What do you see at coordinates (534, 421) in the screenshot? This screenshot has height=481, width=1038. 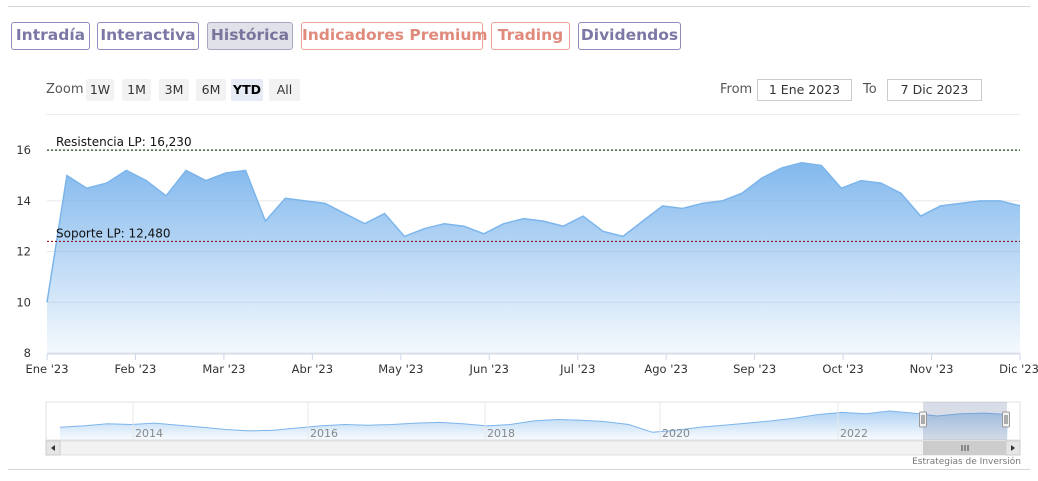 I see `navigator-line` at bounding box center [534, 421].